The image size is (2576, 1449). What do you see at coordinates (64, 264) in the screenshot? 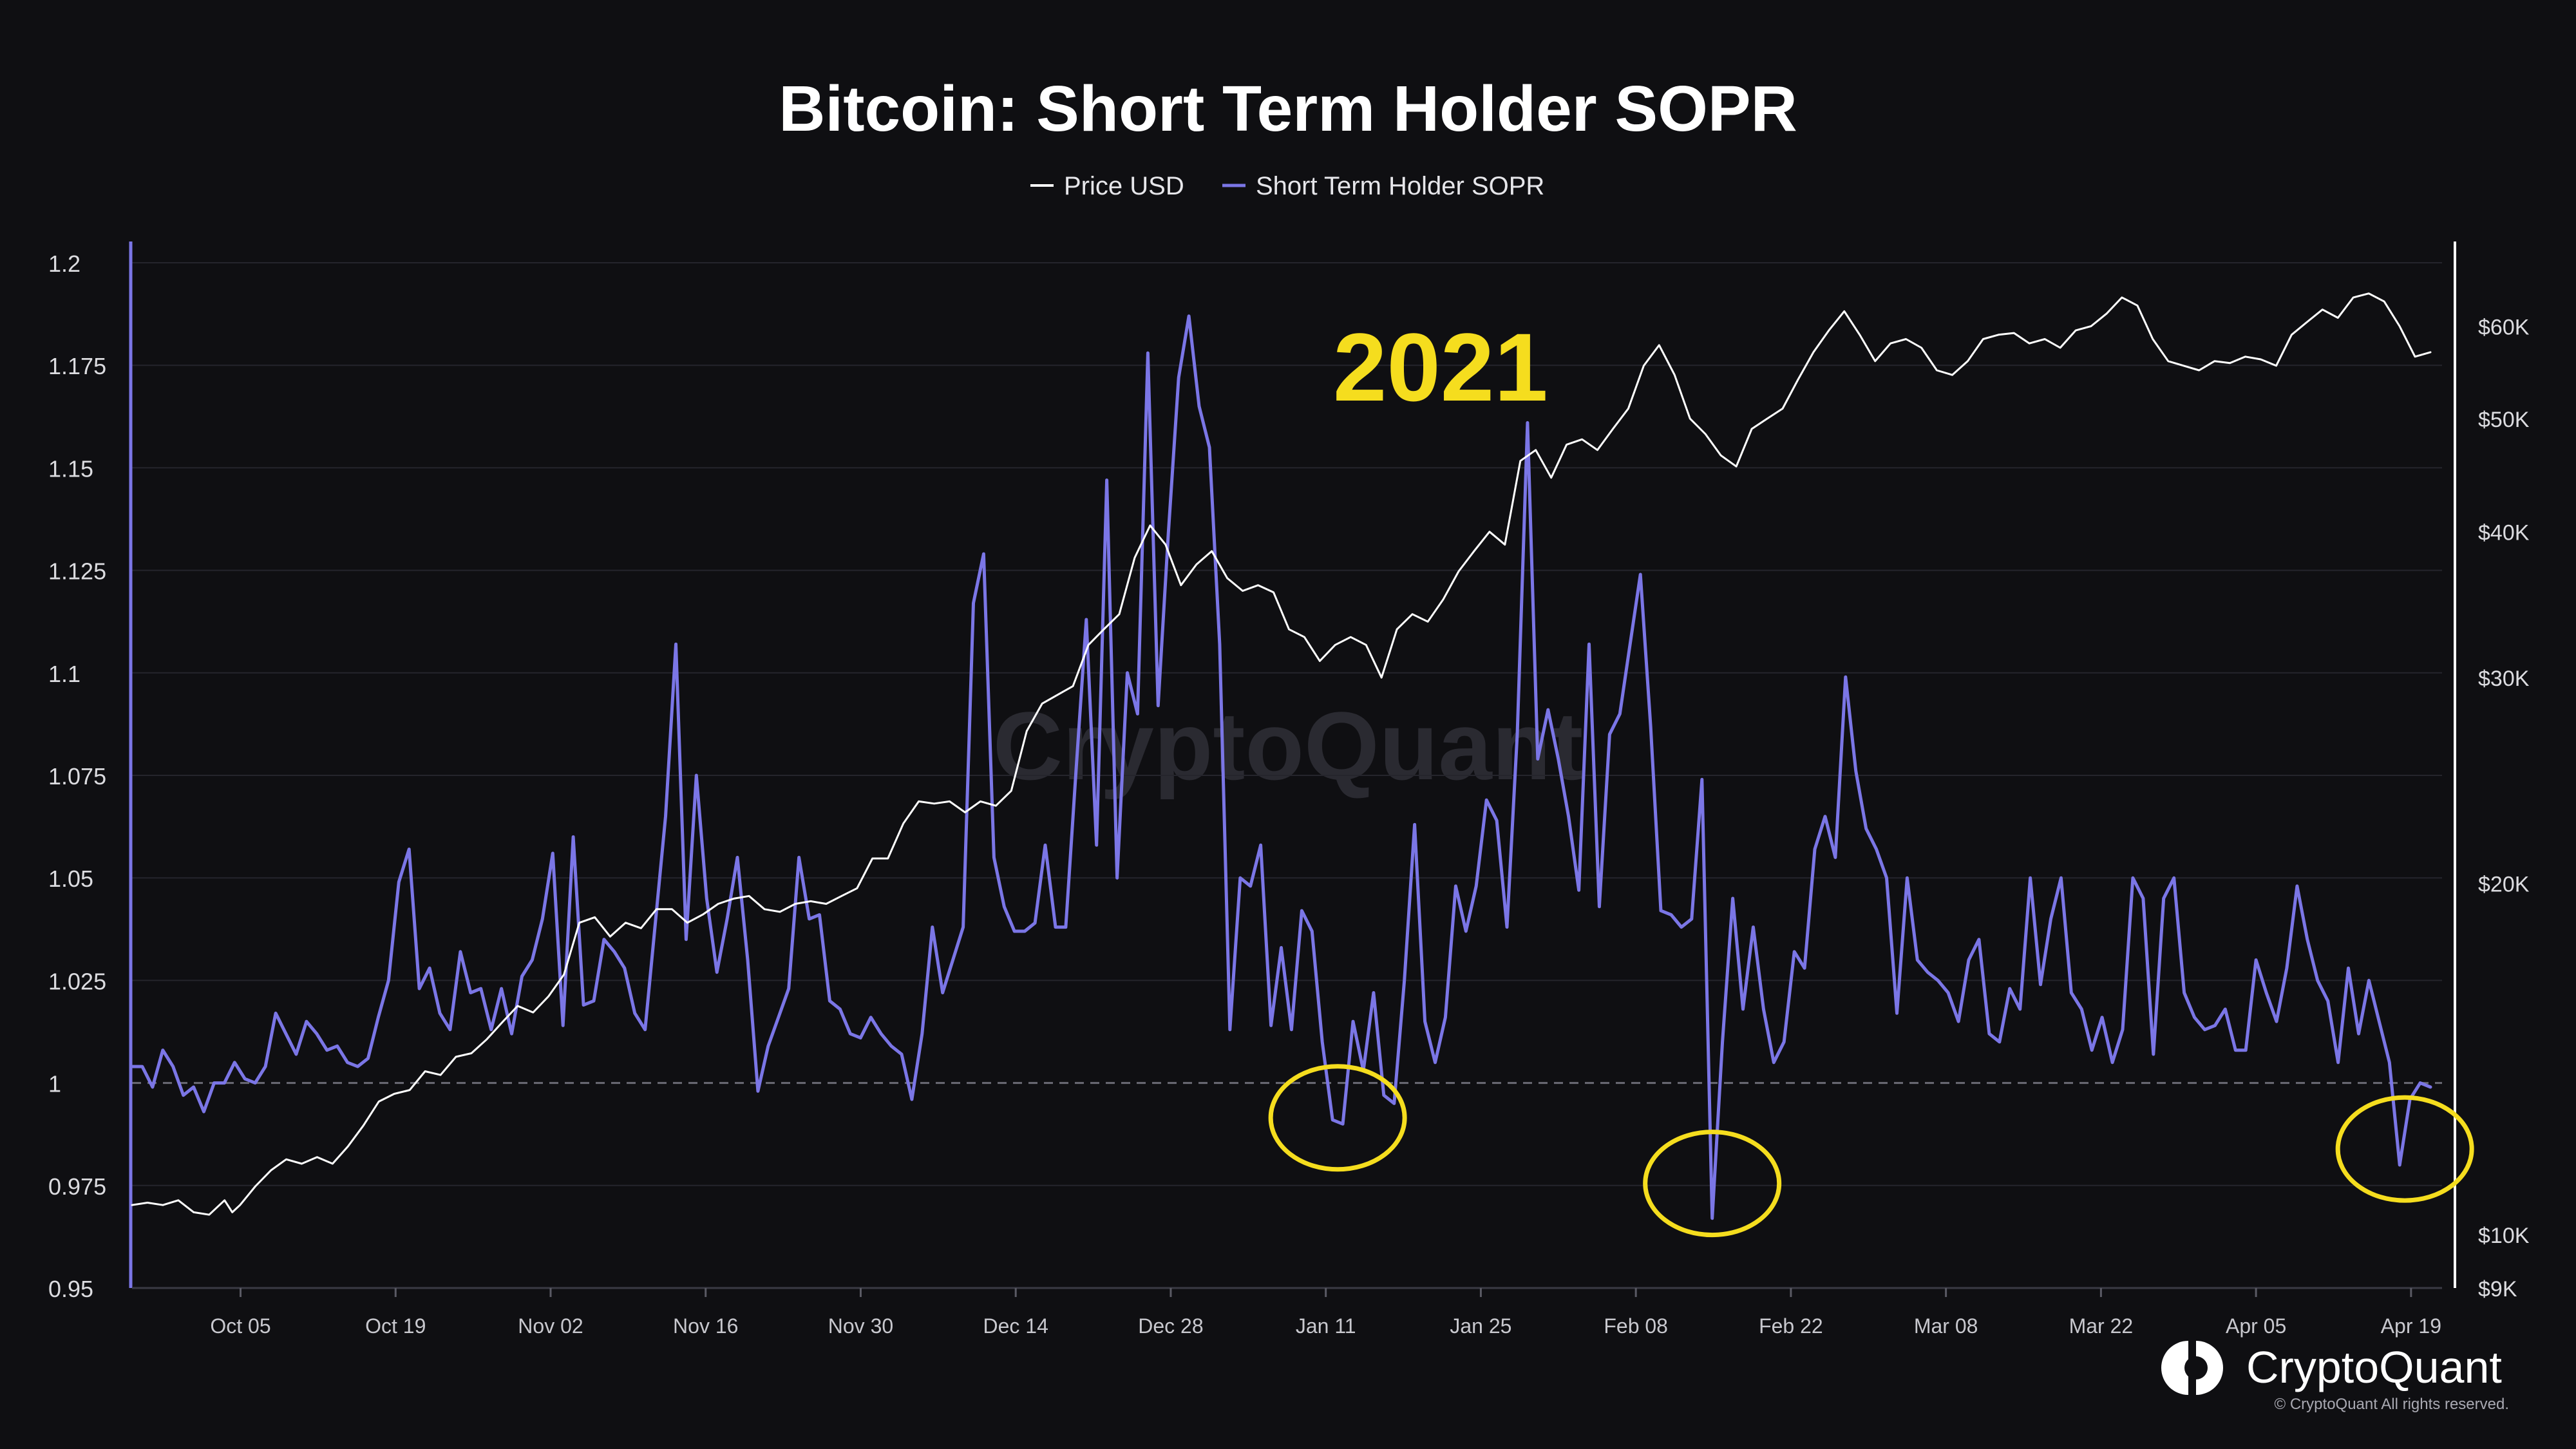
I see `left-tick-label: 1.2` at bounding box center [64, 264].